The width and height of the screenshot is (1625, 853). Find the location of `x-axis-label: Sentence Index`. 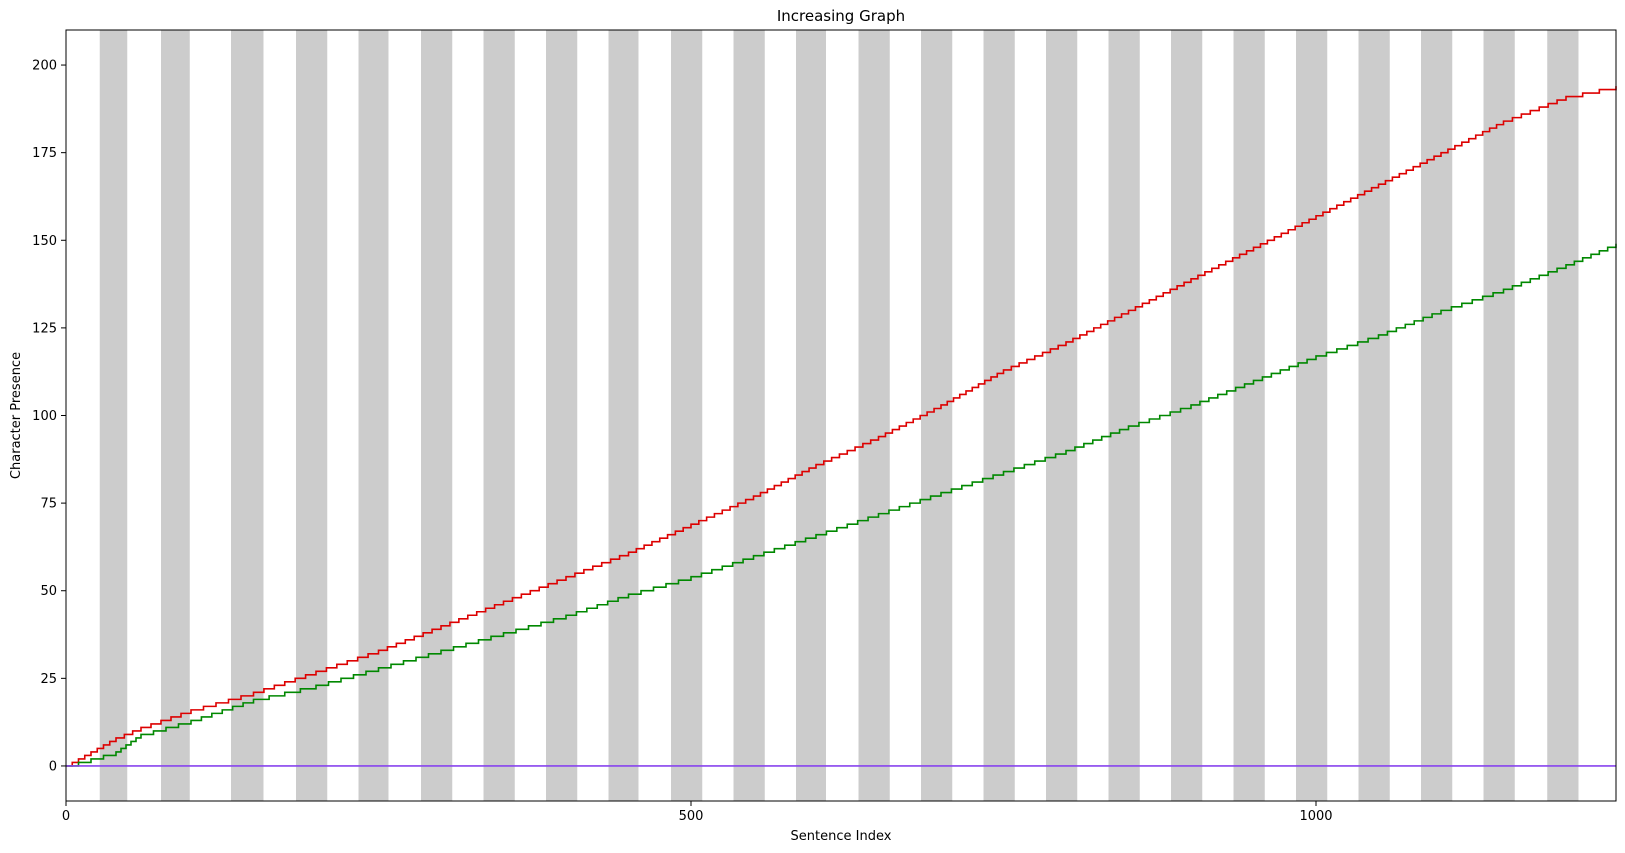

x-axis-label: Sentence Index is located at coordinates (841, 836).